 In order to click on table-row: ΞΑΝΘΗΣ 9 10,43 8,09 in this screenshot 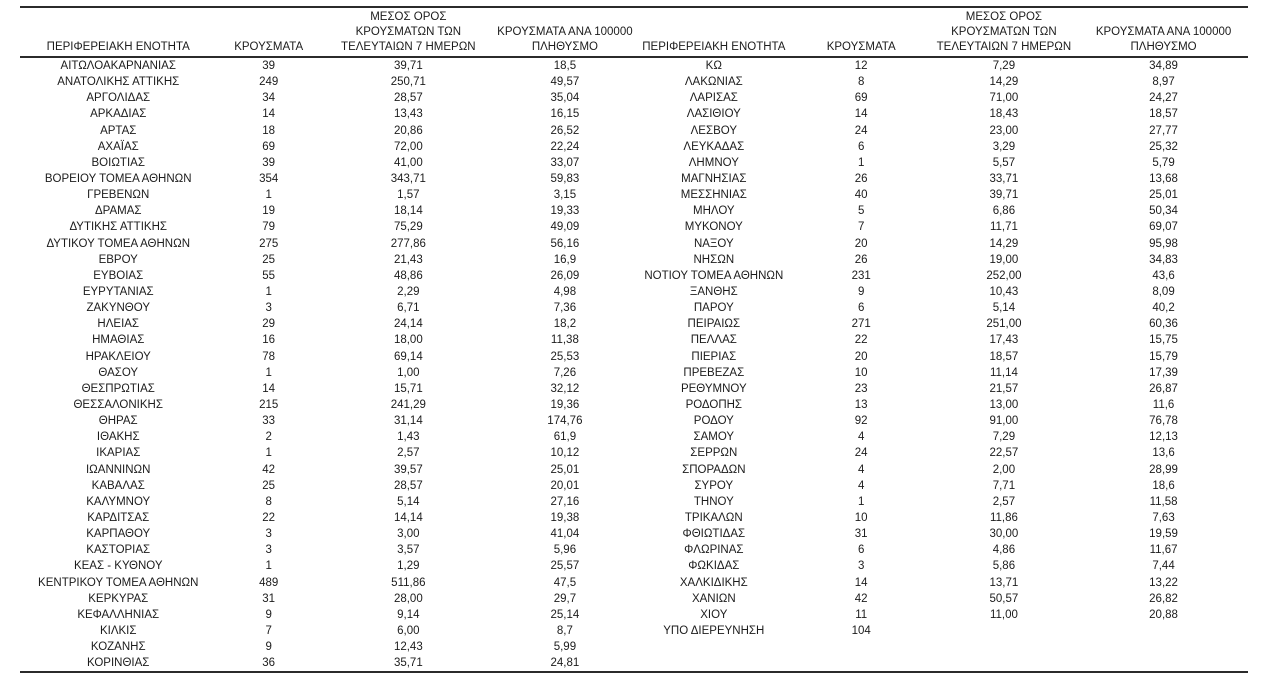, I will do `click(941, 292)`.